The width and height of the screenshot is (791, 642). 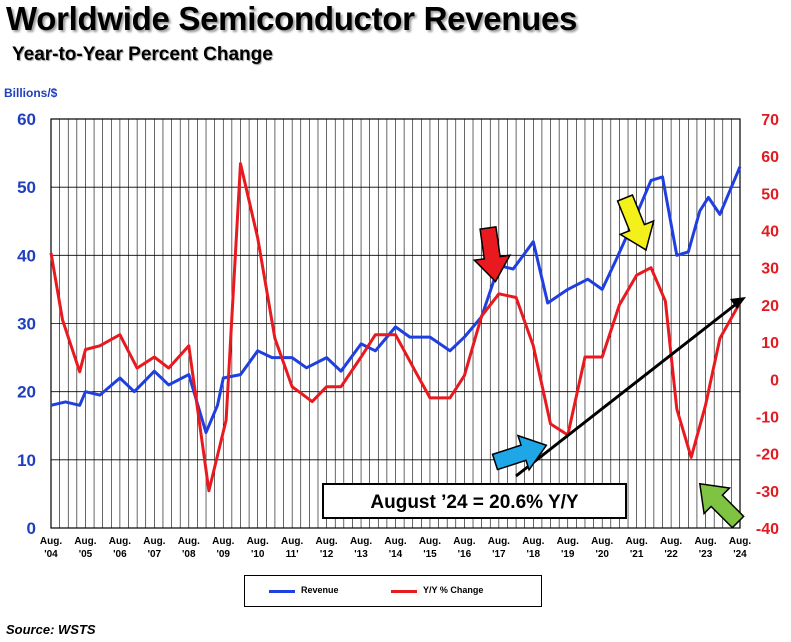 What do you see at coordinates (671, 554) in the screenshot?
I see `x-axis-tick-year: '22` at bounding box center [671, 554].